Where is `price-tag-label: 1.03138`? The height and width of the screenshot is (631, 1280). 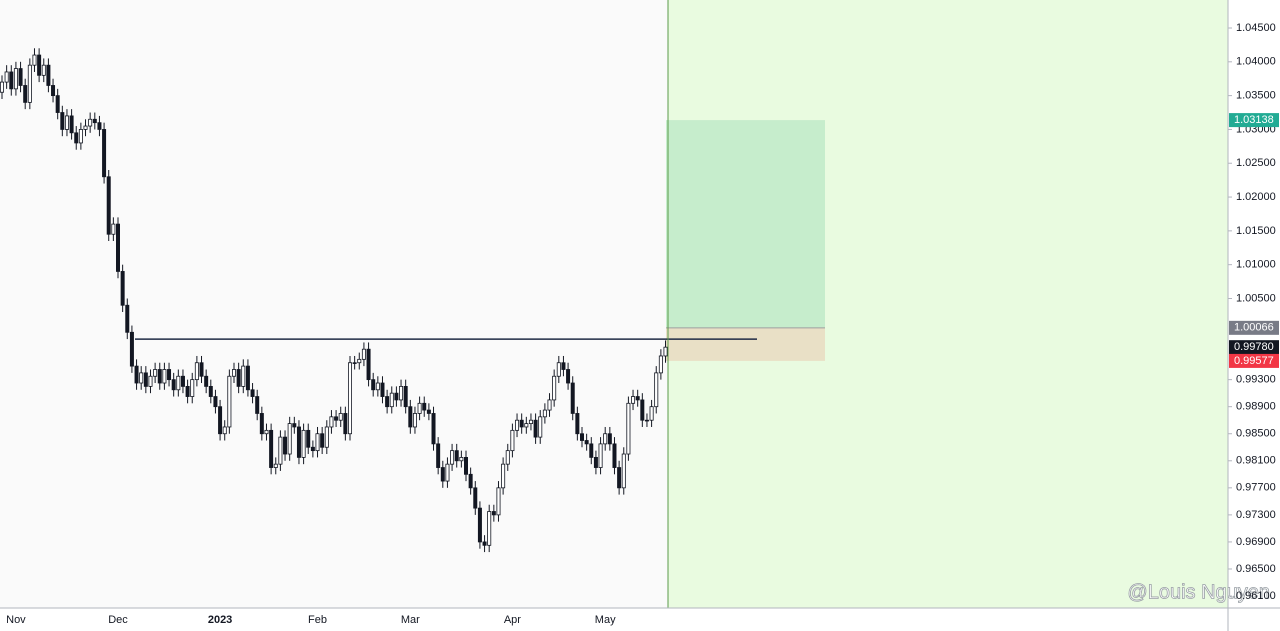
price-tag-label: 1.03138 is located at coordinates (1254, 120).